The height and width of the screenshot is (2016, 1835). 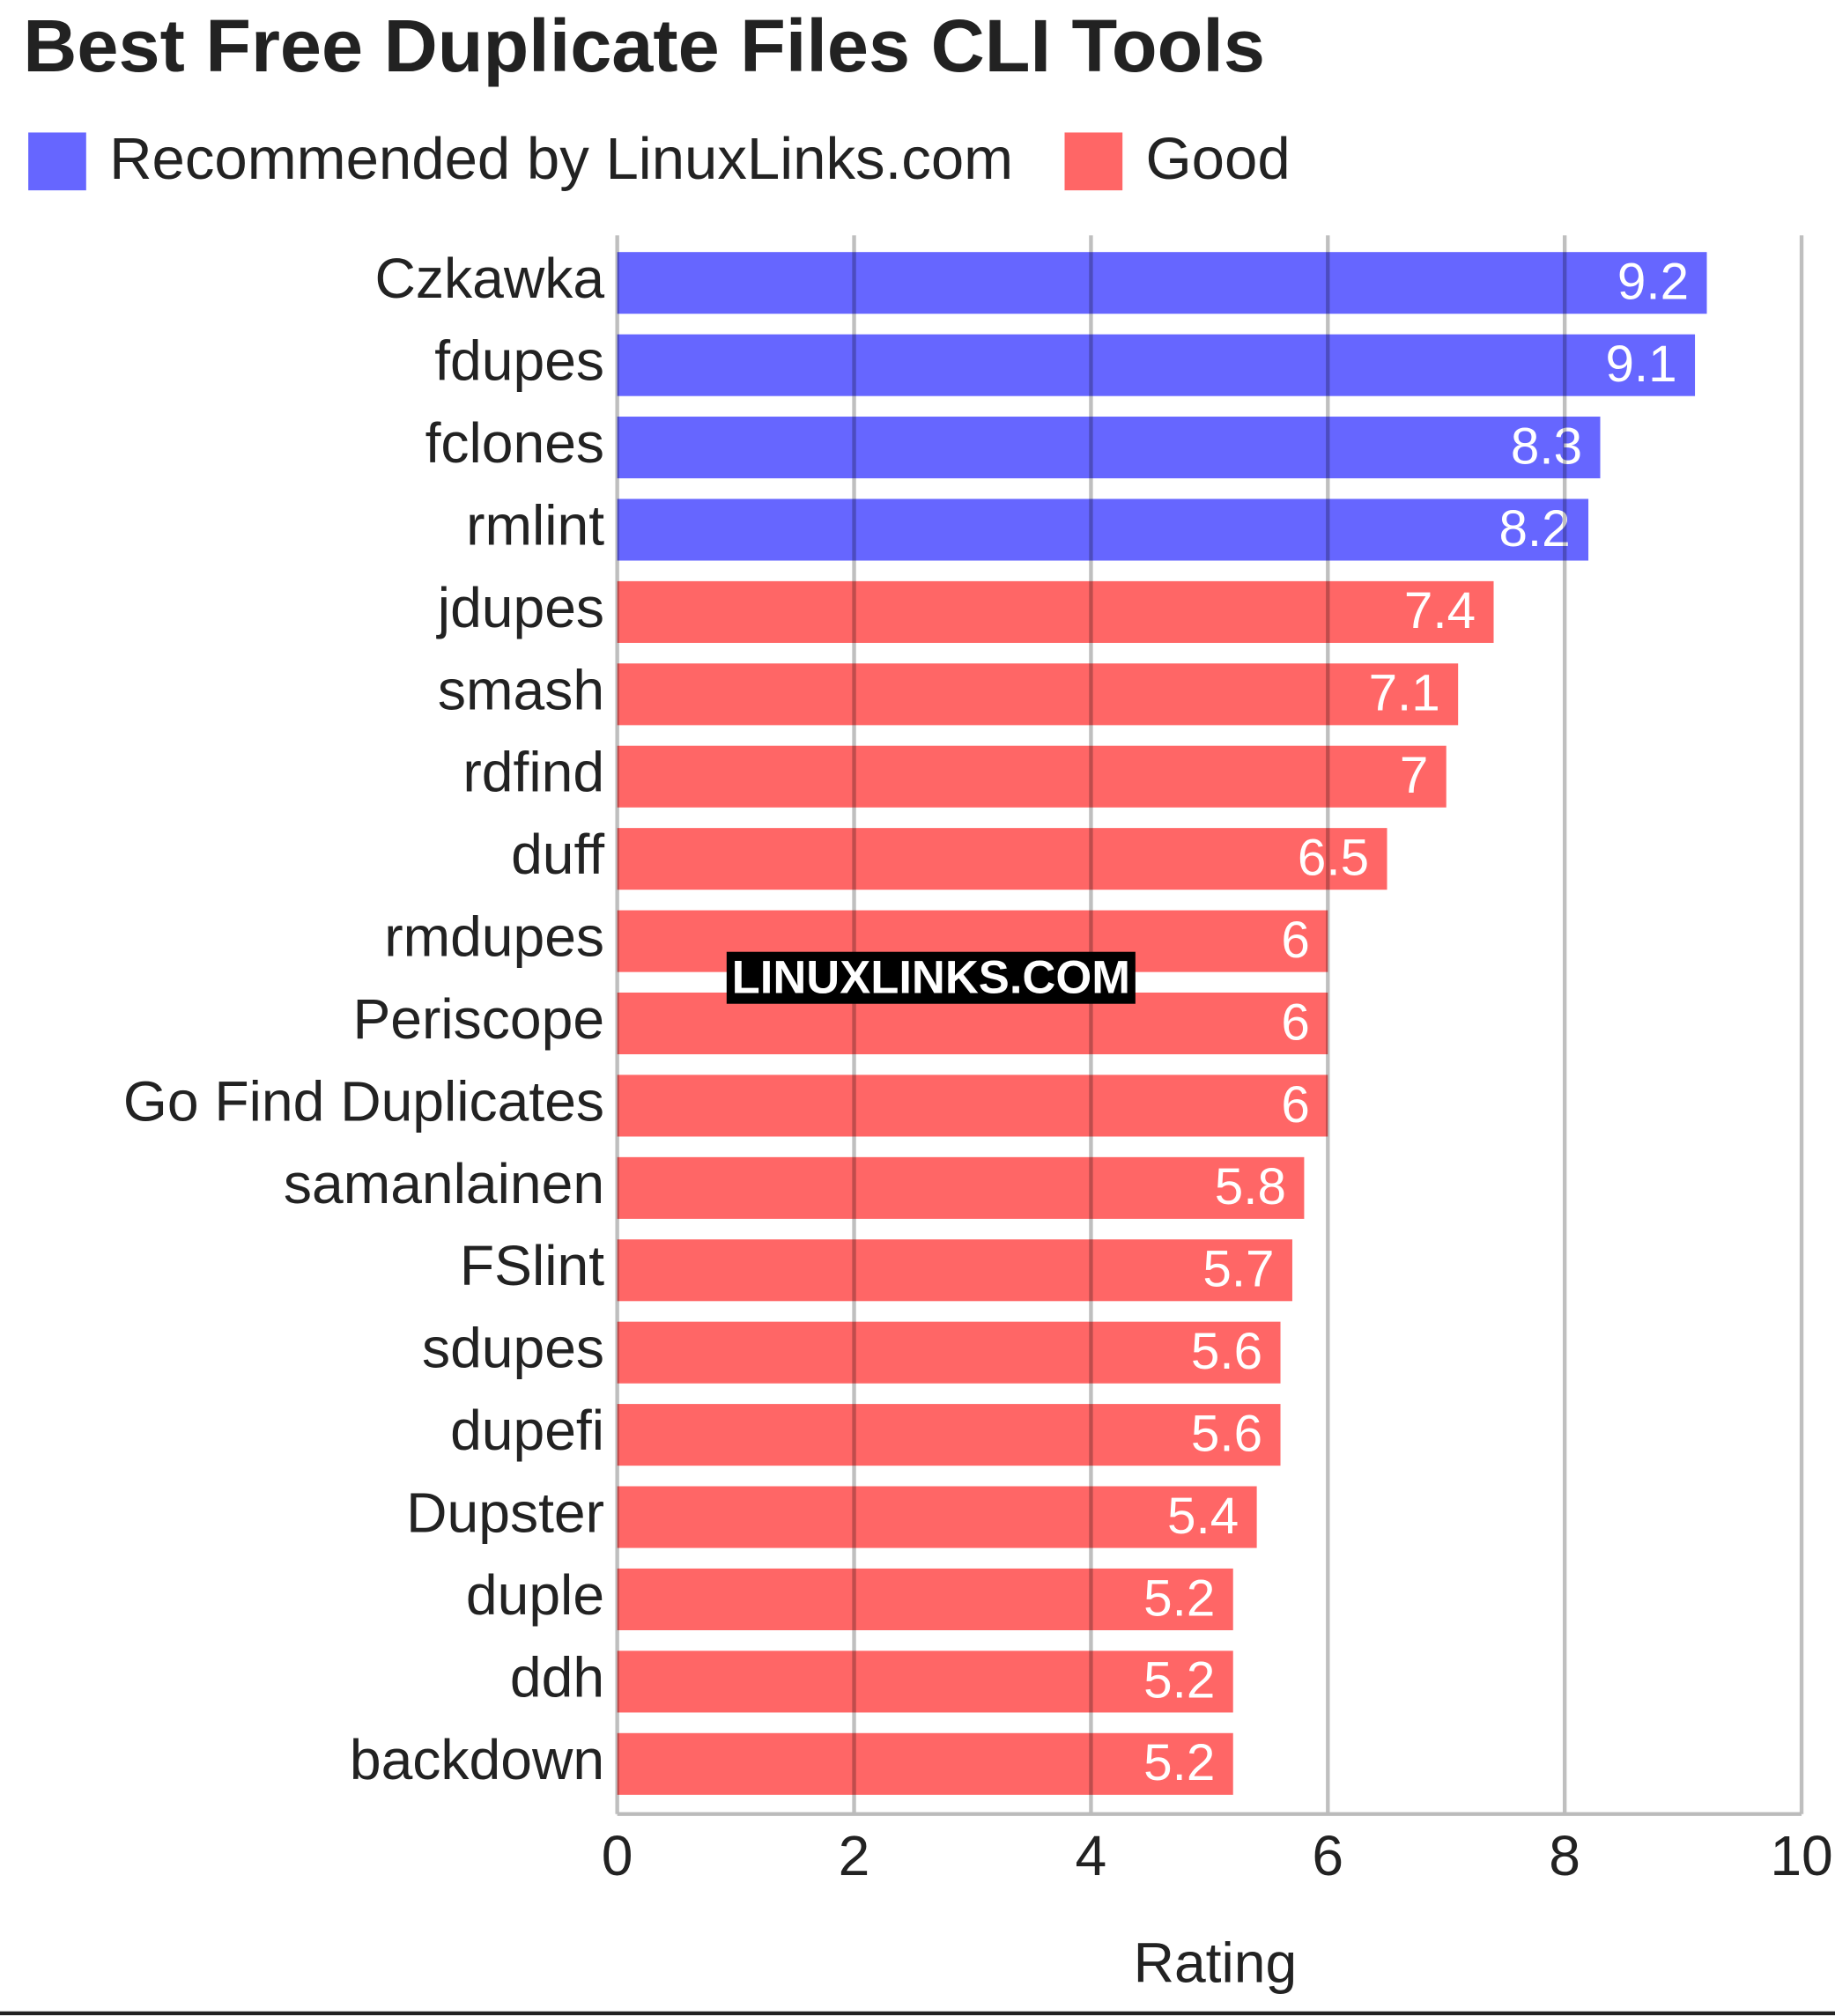 I want to click on y-tick-label: rmdupes, so click(x=494, y=937).